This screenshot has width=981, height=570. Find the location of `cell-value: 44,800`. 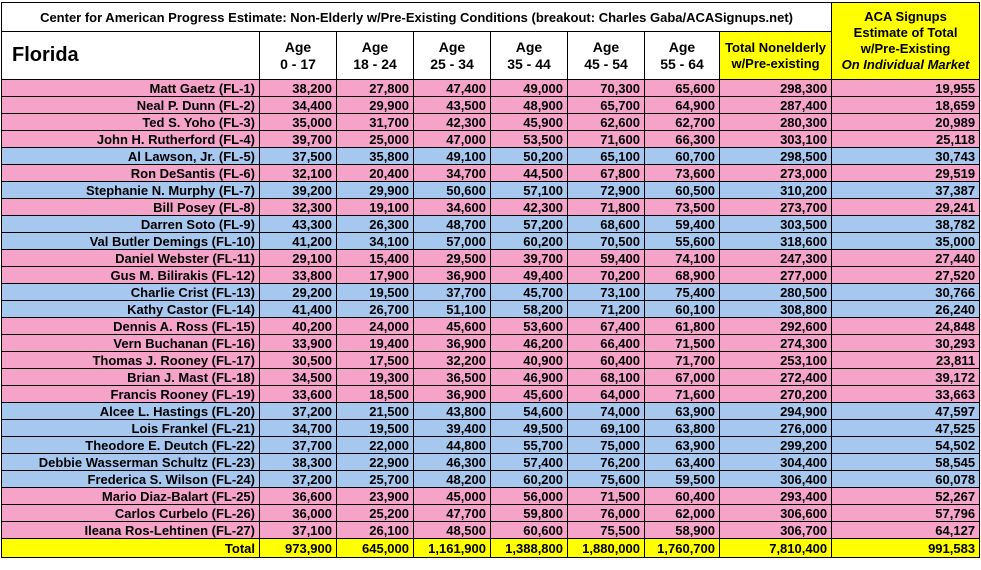

cell-value: 44,800 is located at coordinates (452, 445).